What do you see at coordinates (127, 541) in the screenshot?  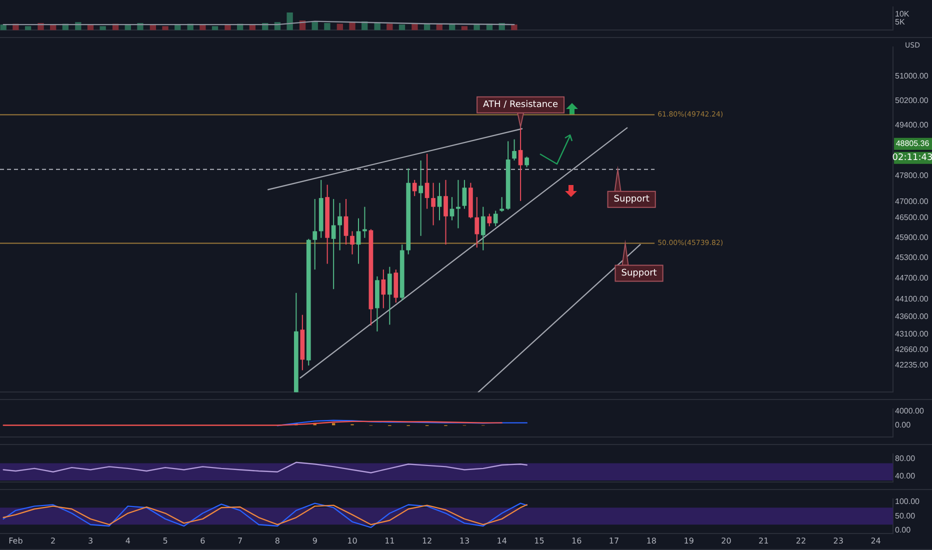 I see `x-tick-label: 4` at bounding box center [127, 541].